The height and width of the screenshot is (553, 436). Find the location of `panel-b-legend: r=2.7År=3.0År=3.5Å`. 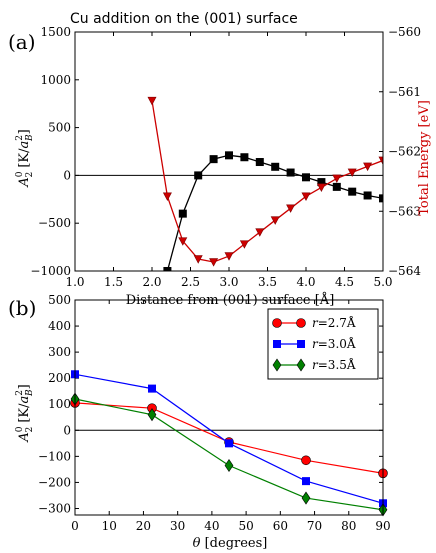

panel-b-legend: r=2.7År=3.0År=3.5Å is located at coordinates (323, 344).